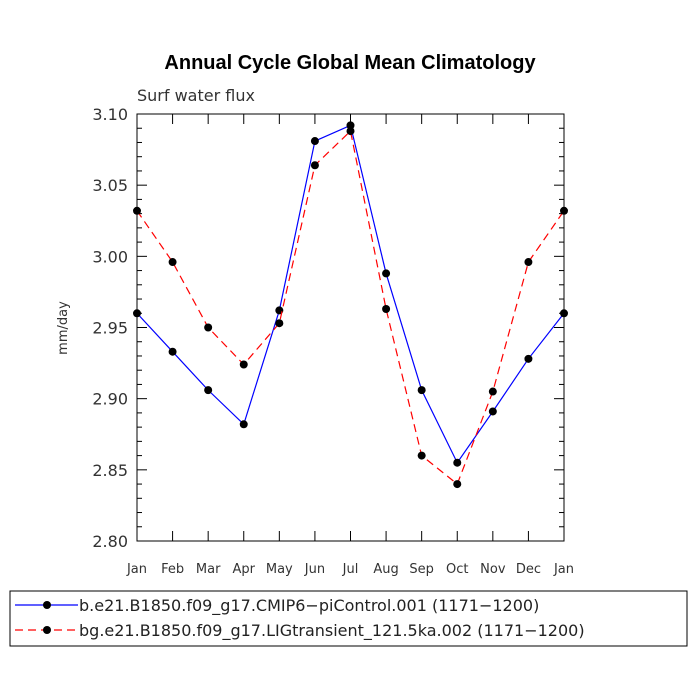  Describe the element at coordinates (63, 328) in the screenshot. I see `y-axis-label: mm/day` at that location.